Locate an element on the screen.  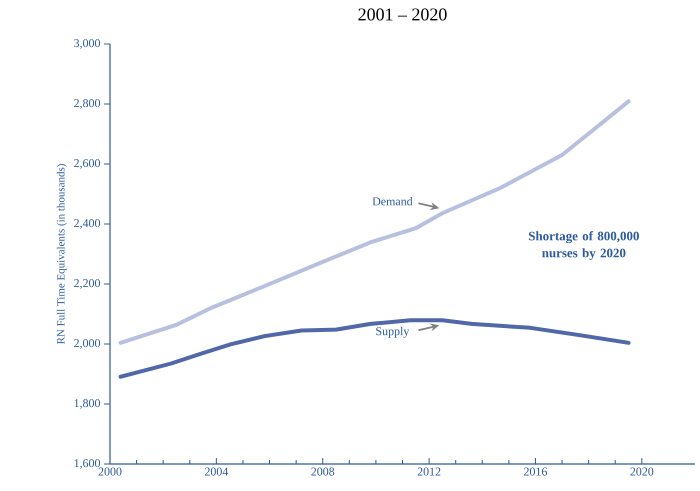
x-tick-label: 2012 is located at coordinates (429, 472).